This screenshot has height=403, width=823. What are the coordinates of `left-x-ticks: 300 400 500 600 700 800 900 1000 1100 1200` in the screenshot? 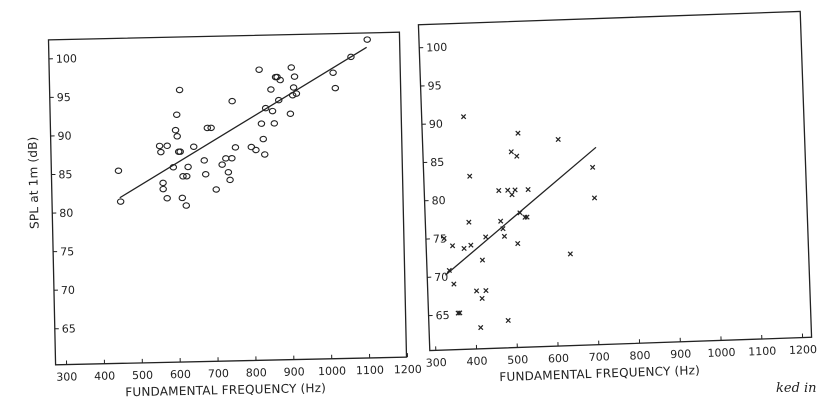 It's located at (239, 368).